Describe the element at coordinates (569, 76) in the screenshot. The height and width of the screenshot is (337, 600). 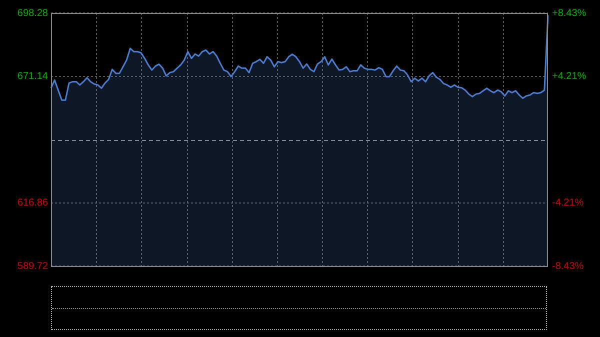
I see `y2-tick-label: +4.21%` at that location.